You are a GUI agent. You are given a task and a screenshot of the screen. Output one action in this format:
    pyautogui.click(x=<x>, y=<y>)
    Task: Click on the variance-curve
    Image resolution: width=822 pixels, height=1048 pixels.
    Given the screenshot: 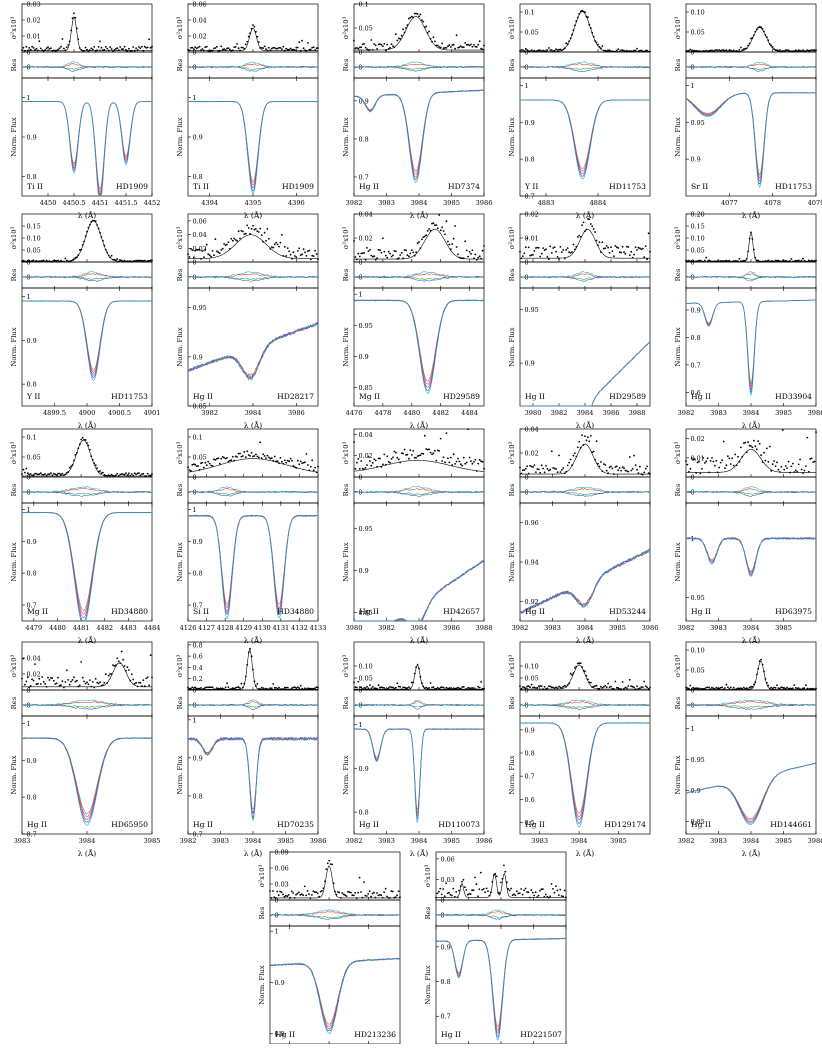 What is the action you would take?
    pyautogui.click(x=335, y=882)
    